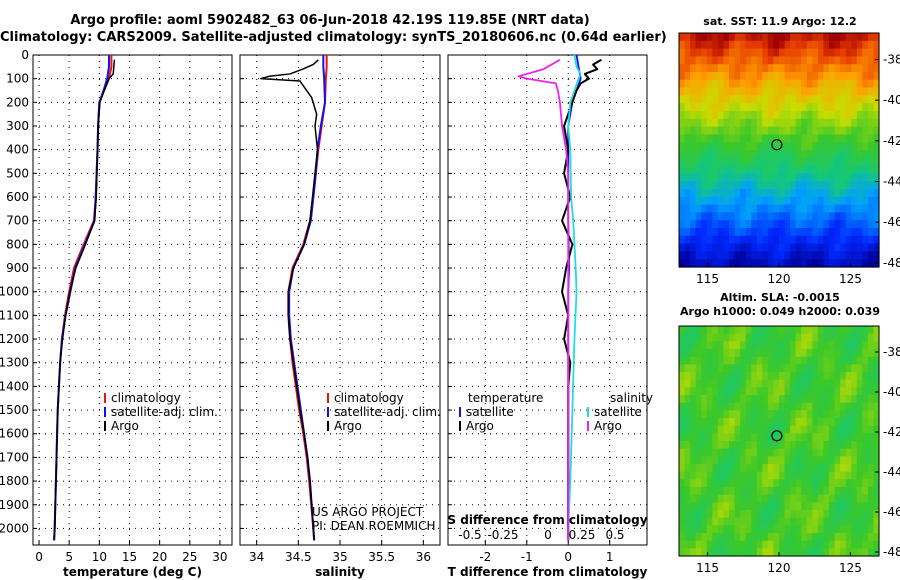 This screenshot has height=580, width=900. I want to click on salinity-xlabel: salinity, so click(340, 572).